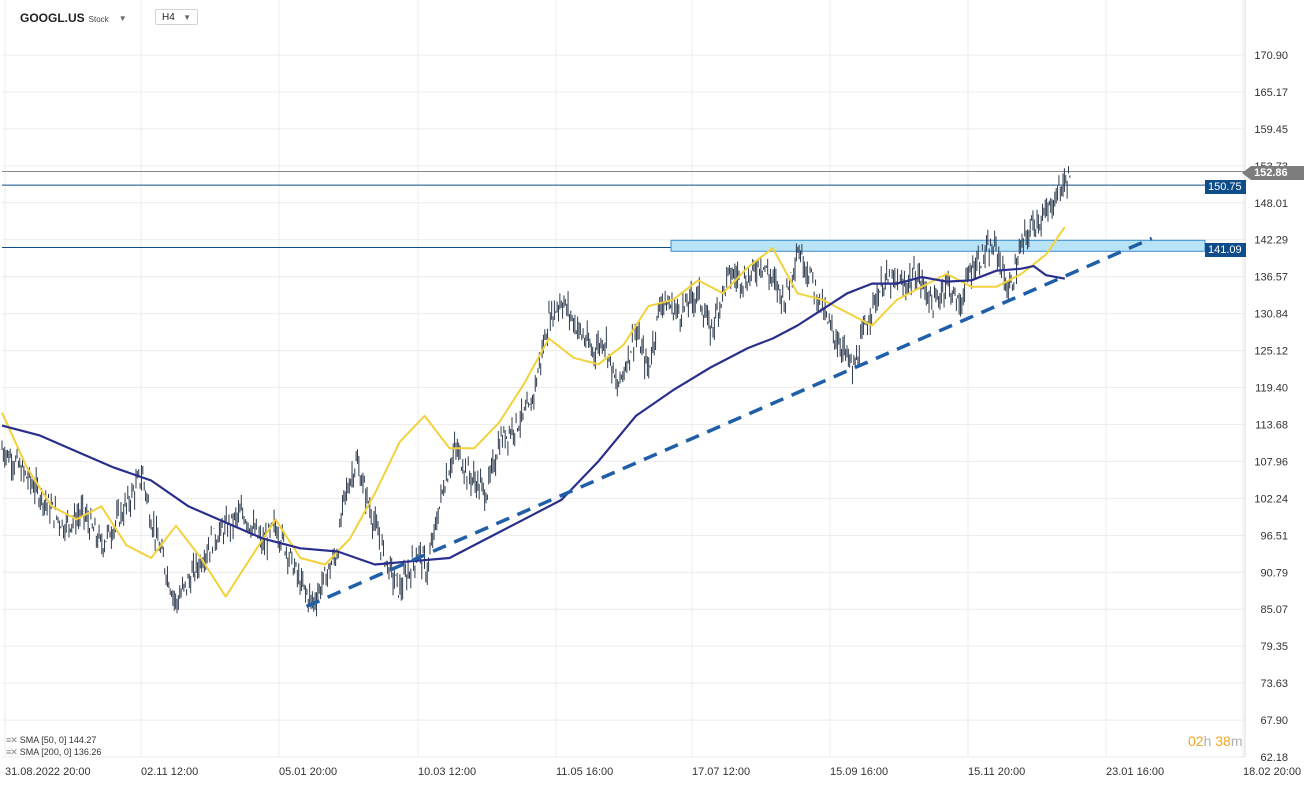  What do you see at coordinates (1274, 536) in the screenshot?
I see `y-tick-label: 96.51` at bounding box center [1274, 536].